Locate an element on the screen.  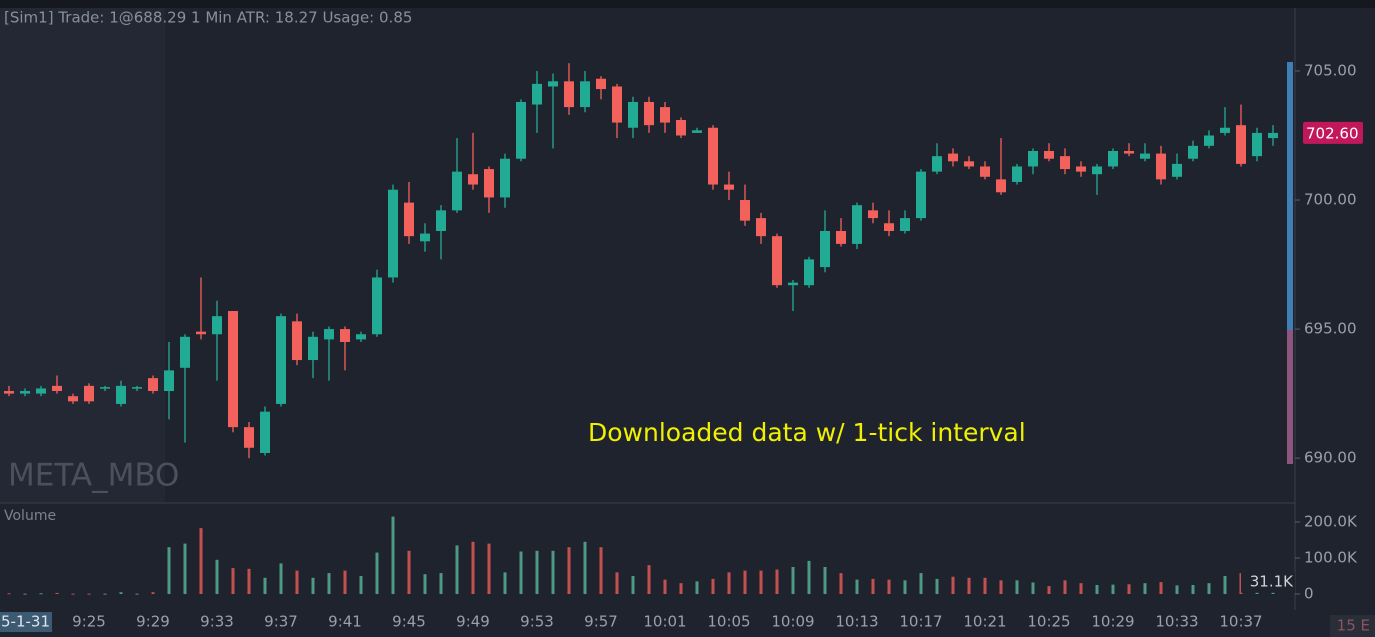
y-tick-label: 700.00 is located at coordinates (1330, 200).